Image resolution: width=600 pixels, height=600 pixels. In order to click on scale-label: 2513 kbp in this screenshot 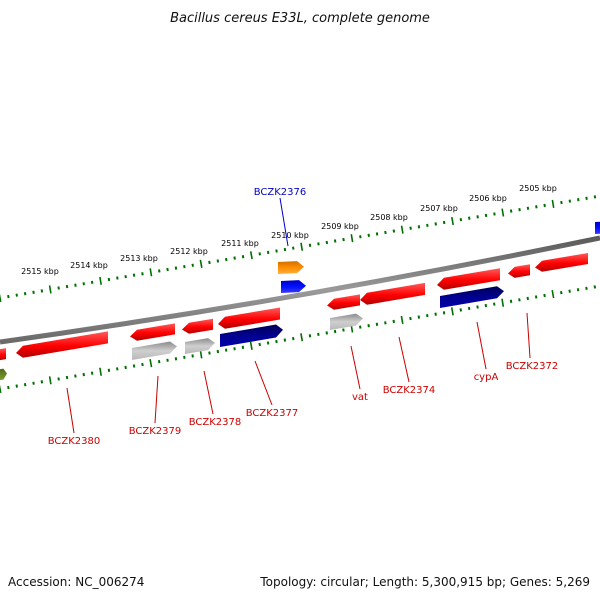, I will do `click(139, 258)`.